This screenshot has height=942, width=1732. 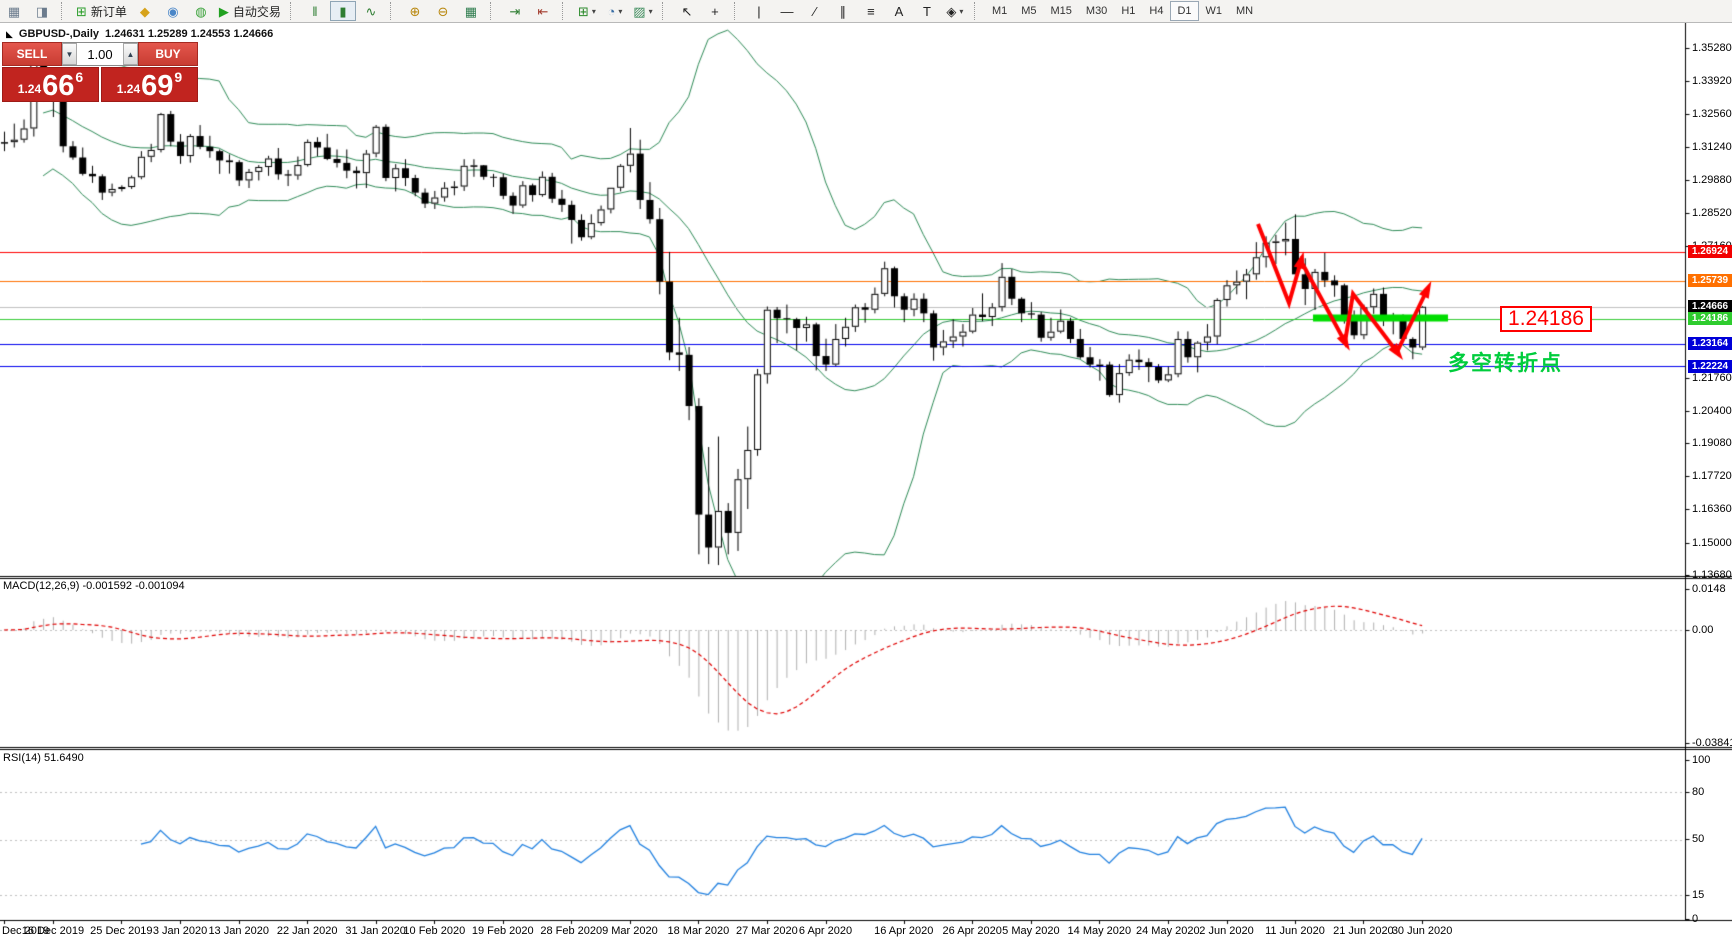 What do you see at coordinates (1698, 839) in the screenshot?
I see `rsi-axis-label: 50` at bounding box center [1698, 839].